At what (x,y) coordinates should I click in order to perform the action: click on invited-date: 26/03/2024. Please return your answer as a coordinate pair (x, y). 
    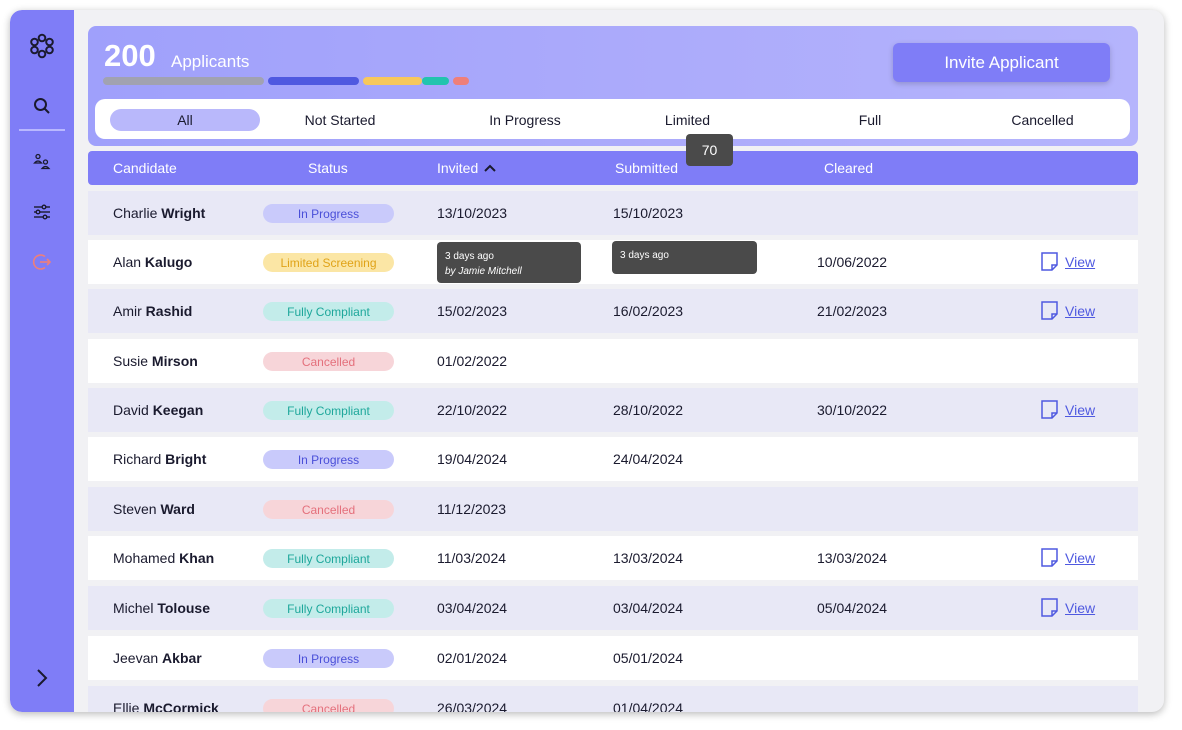
    Looking at the image, I should click on (472, 706).